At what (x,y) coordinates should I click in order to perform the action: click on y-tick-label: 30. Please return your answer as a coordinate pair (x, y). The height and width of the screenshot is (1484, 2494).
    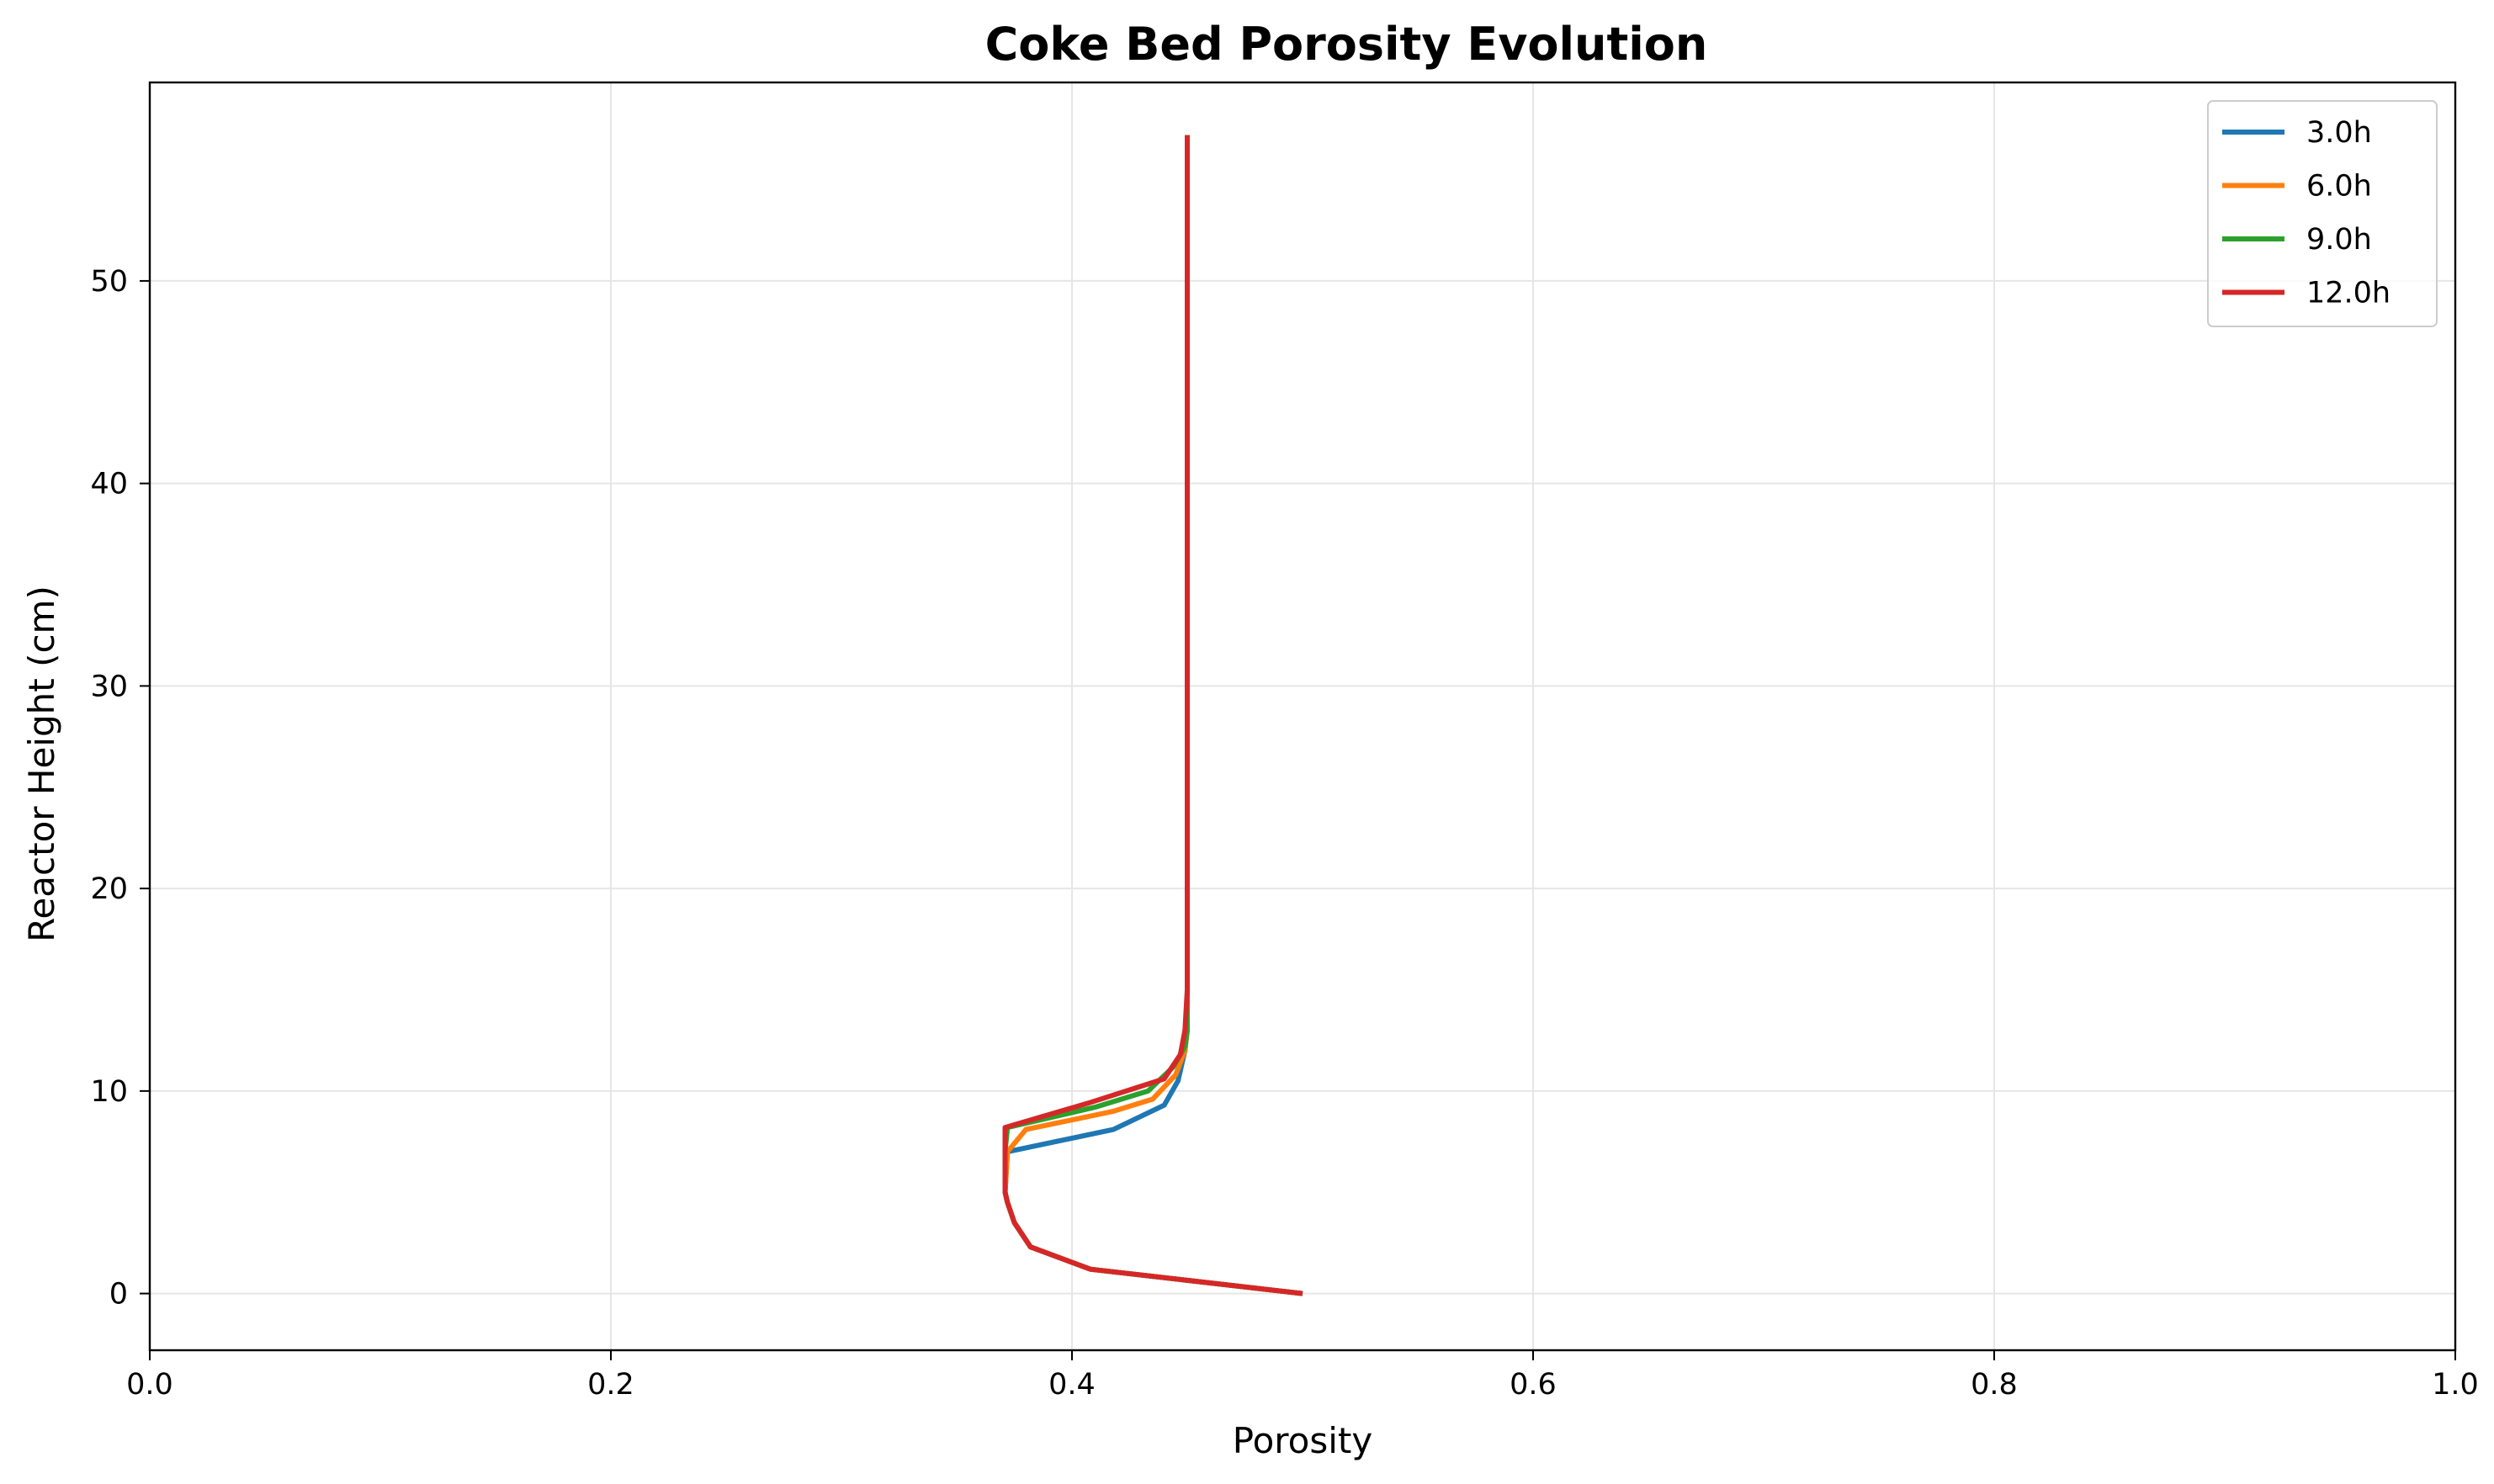
    Looking at the image, I should click on (109, 686).